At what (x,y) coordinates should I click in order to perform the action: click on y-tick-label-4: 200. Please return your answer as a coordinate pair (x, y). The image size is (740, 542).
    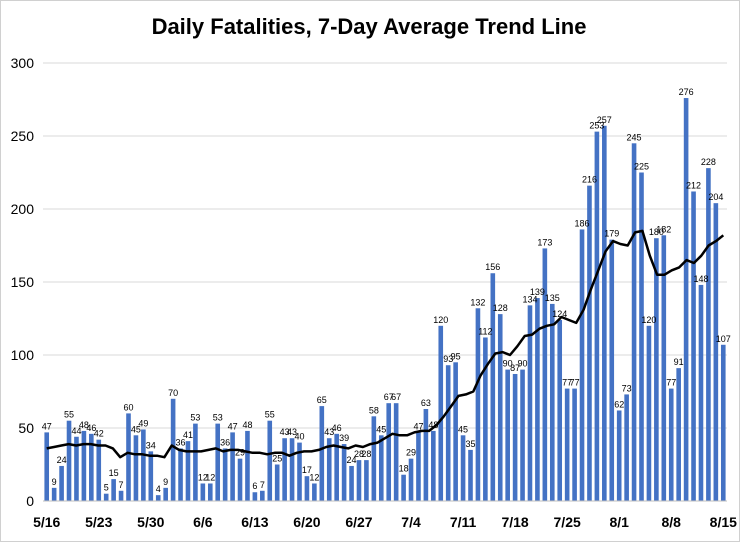
    Looking at the image, I should click on (23, 209).